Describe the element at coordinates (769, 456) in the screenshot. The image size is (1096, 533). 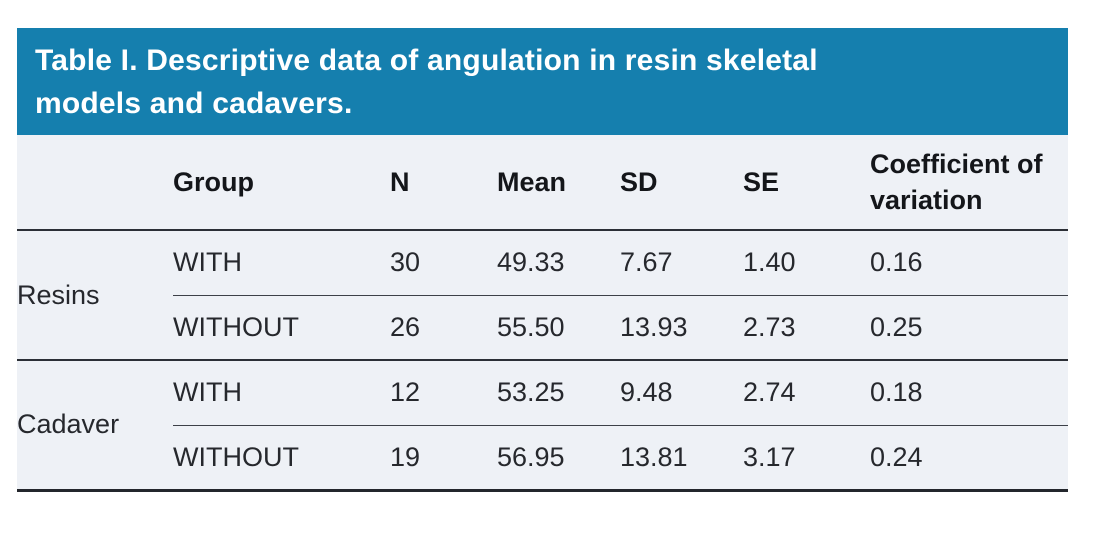
I see `data-cell: 3.17` at that location.